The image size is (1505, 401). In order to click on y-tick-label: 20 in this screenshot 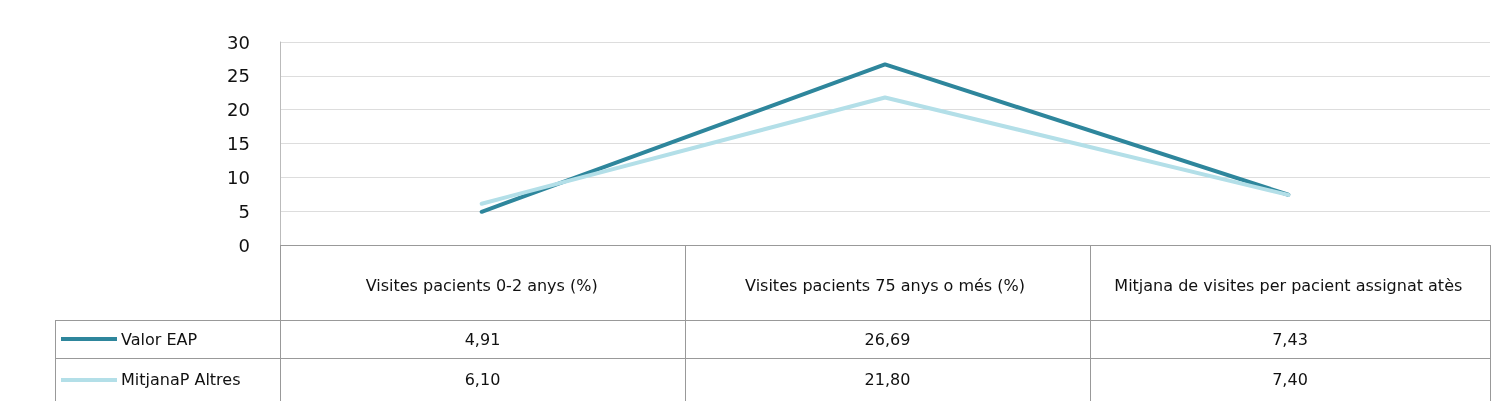, I will do `click(238, 110)`.